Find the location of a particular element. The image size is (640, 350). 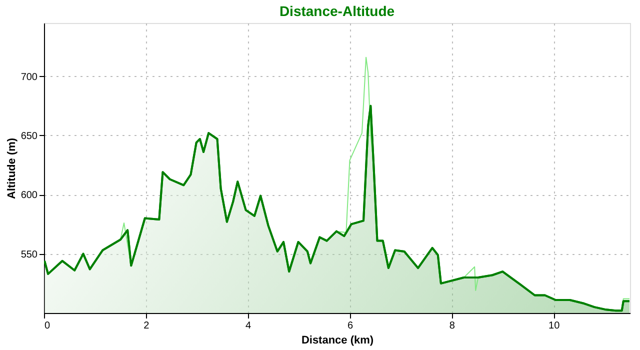

x-tick-label: 2 is located at coordinates (147, 326).